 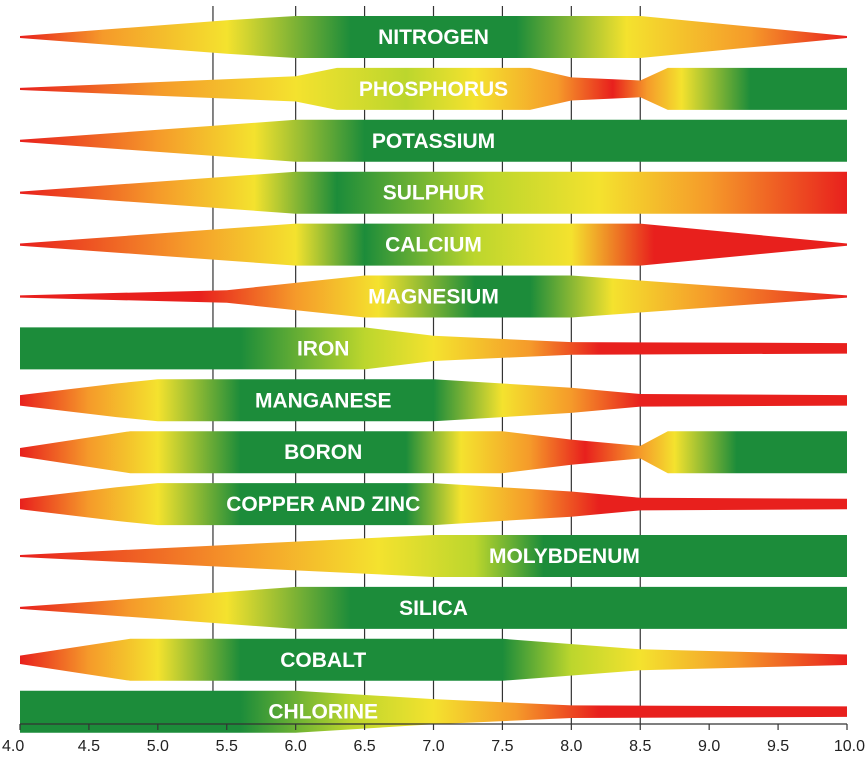 I want to click on band-label: SILICA, so click(x=433, y=608).